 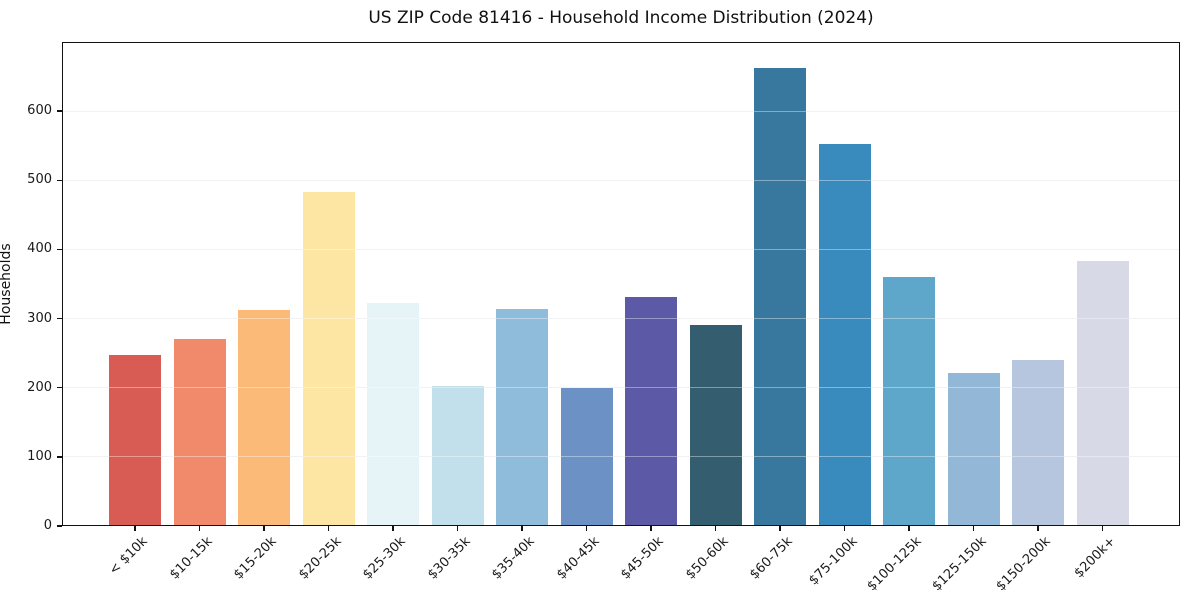 What do you see at coordinates (39, 387) in the screenshot?
I see `y-tick-label: 200` at bounding box center [39, 387].